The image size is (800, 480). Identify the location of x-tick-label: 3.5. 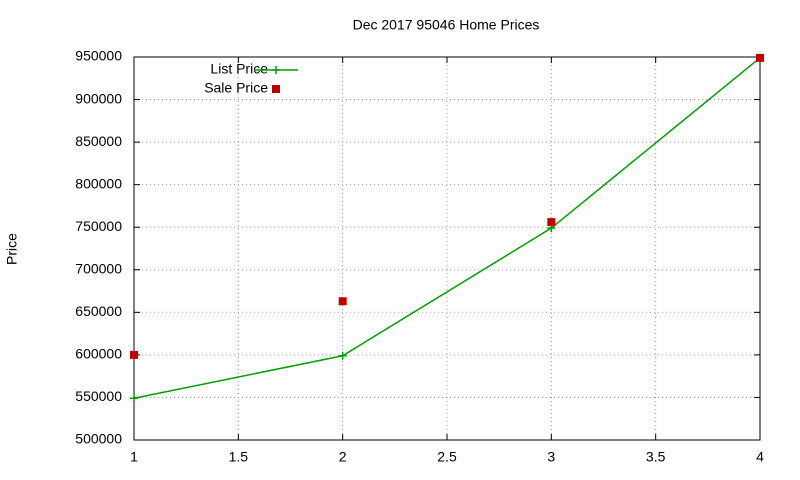
(656, 457).